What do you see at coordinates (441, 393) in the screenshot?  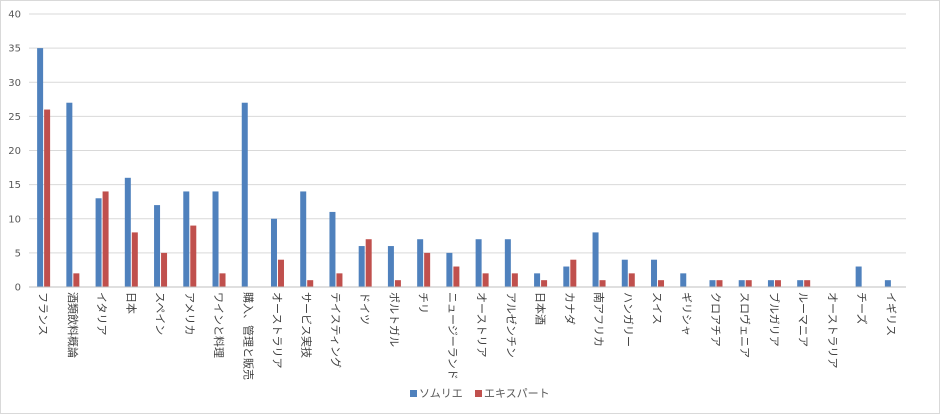 I see `legend-label: ソムリエ` at bounding box center [441, 393].